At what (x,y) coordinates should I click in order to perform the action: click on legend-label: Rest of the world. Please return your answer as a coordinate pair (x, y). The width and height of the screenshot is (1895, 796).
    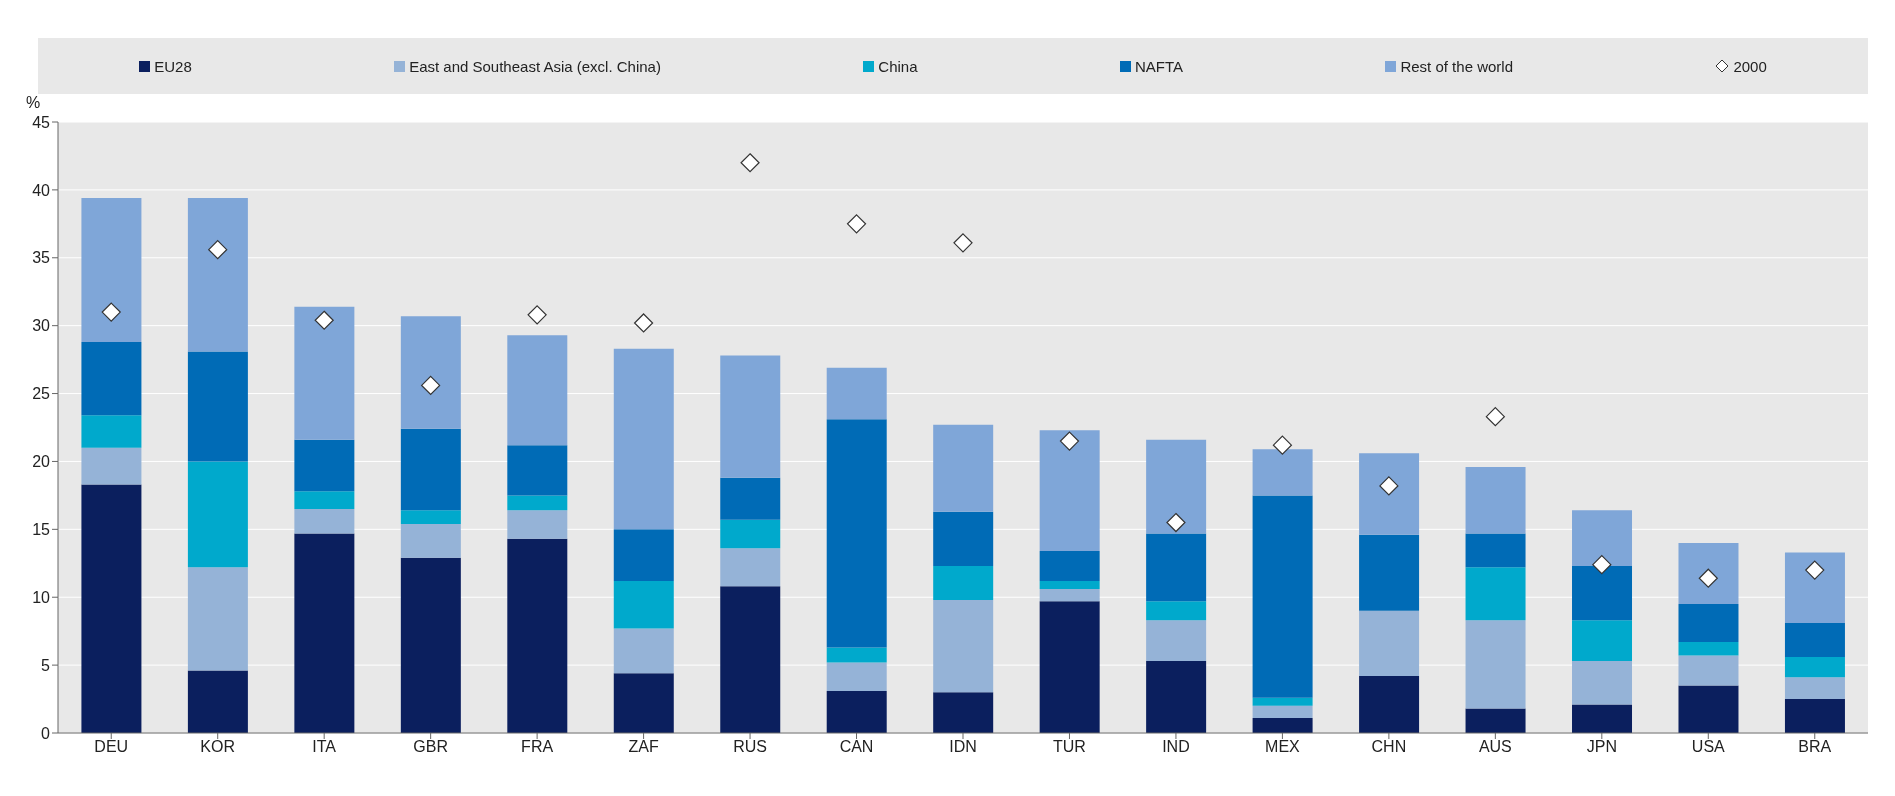
    Looking at the image, I should click on (1456, 66).